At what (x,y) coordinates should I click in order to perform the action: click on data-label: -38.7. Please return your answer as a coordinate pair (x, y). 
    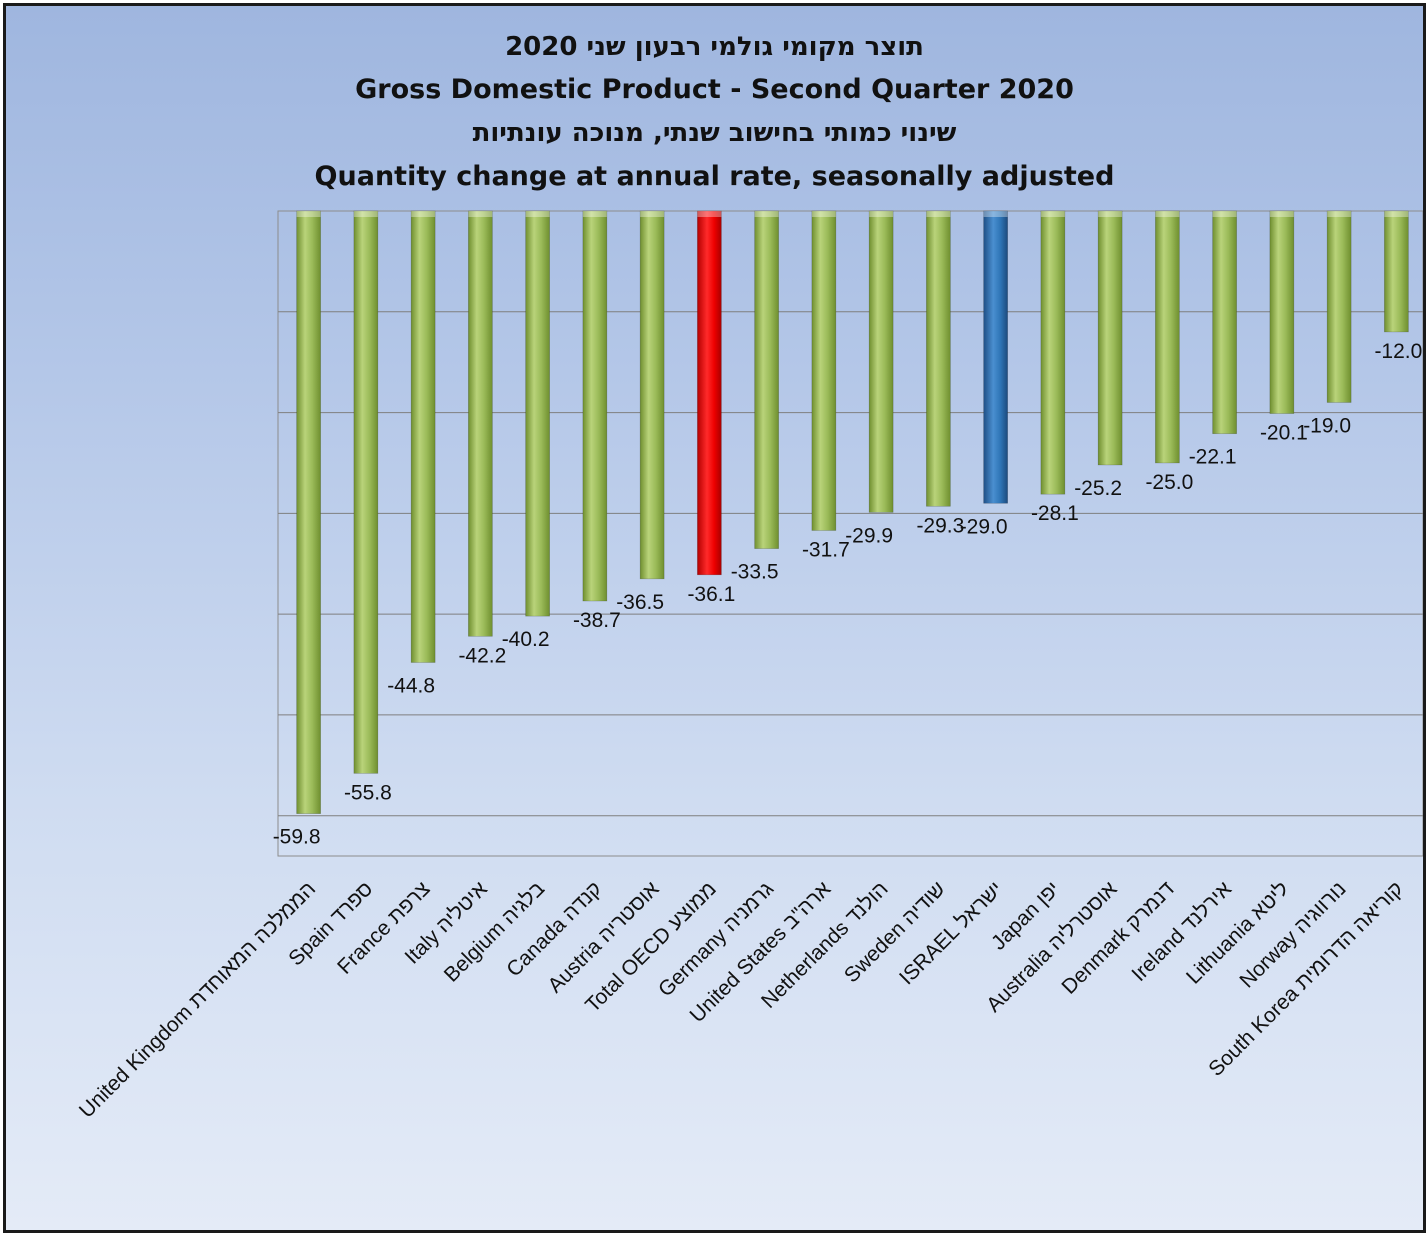
    Looking at the image, I should click on (597, 620).